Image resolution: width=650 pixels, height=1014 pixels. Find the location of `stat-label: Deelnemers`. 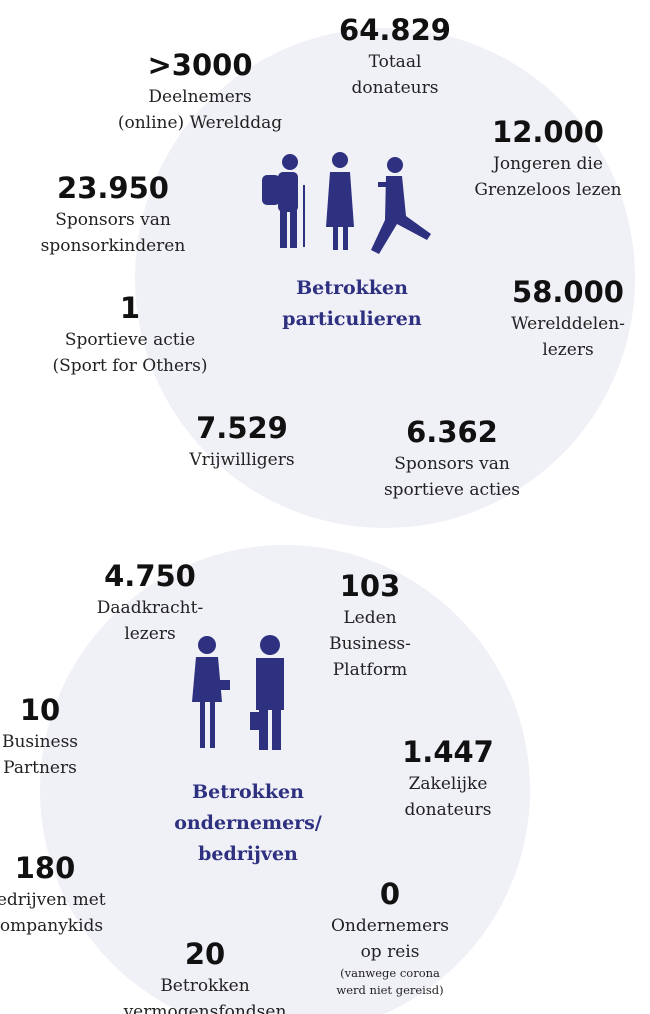

stat-label: Deelnemers is located at coordinates (199, 97).